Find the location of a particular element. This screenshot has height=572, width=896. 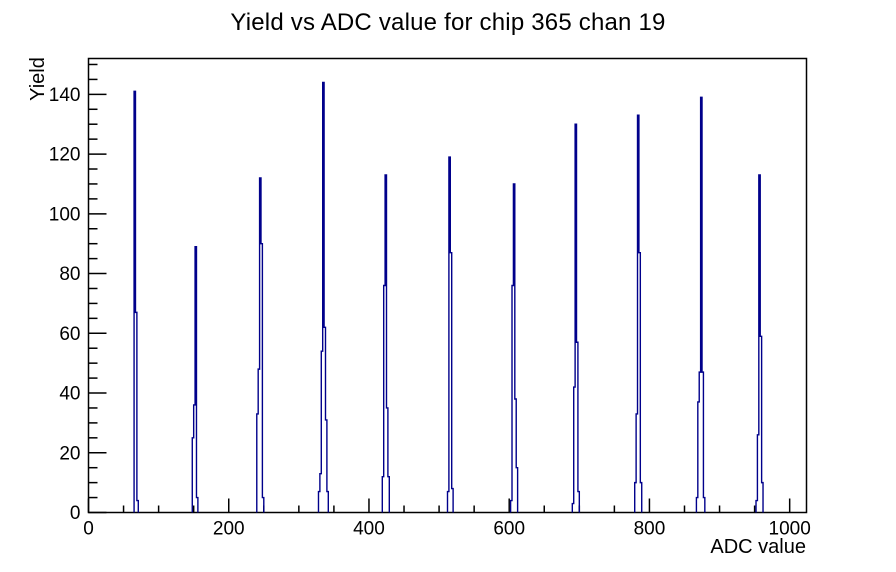

y-tick-label: 40 is located at coordinates (69, 394).